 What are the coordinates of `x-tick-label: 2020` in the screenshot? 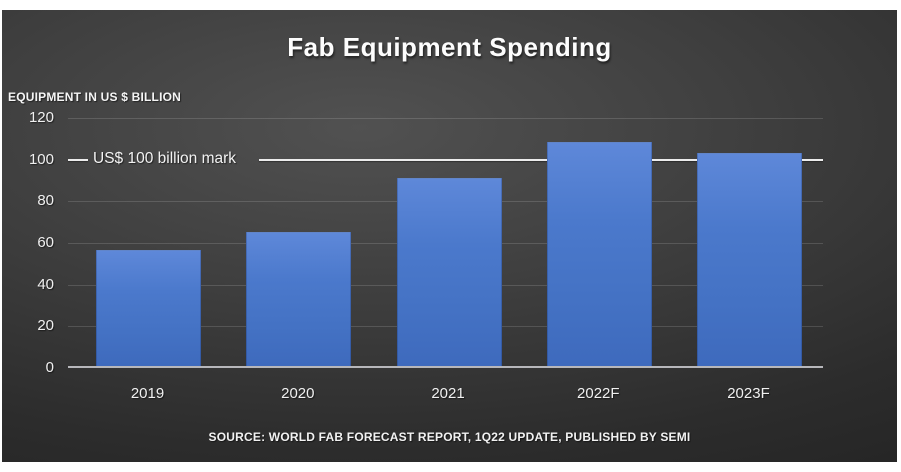 It's located at (298, 393).